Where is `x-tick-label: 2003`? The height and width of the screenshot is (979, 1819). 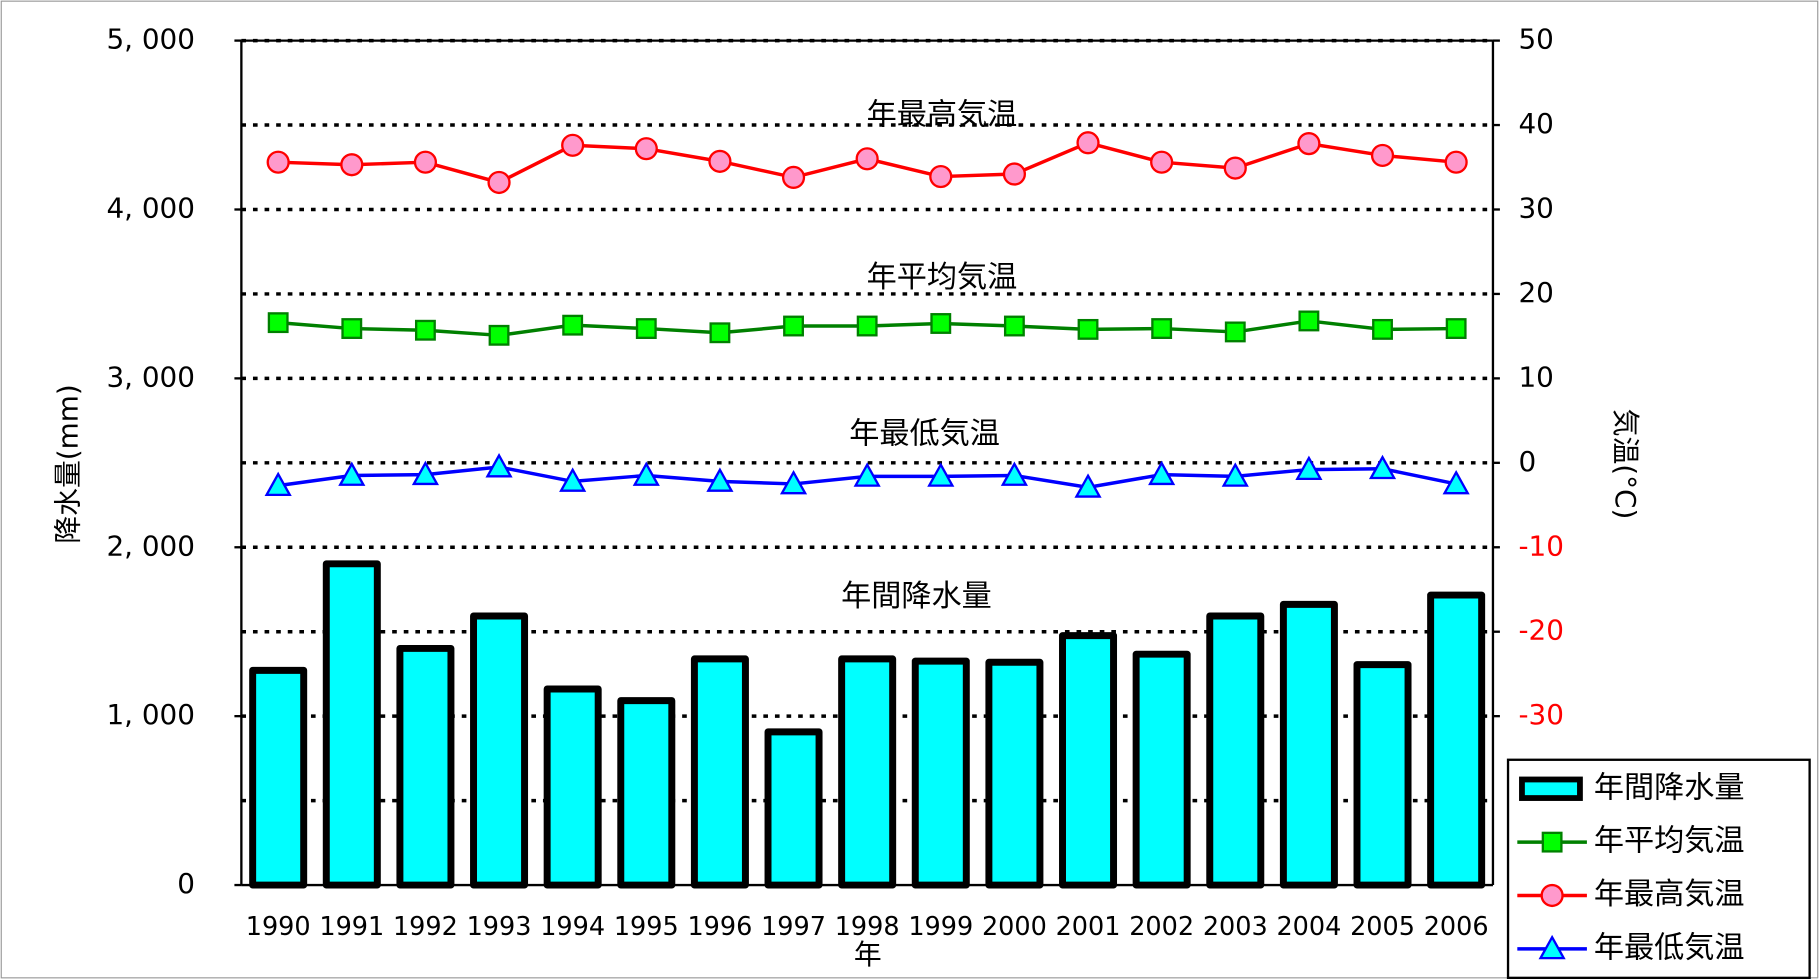 x-tick-label: 2003 is located at coordinates (1235, 927).